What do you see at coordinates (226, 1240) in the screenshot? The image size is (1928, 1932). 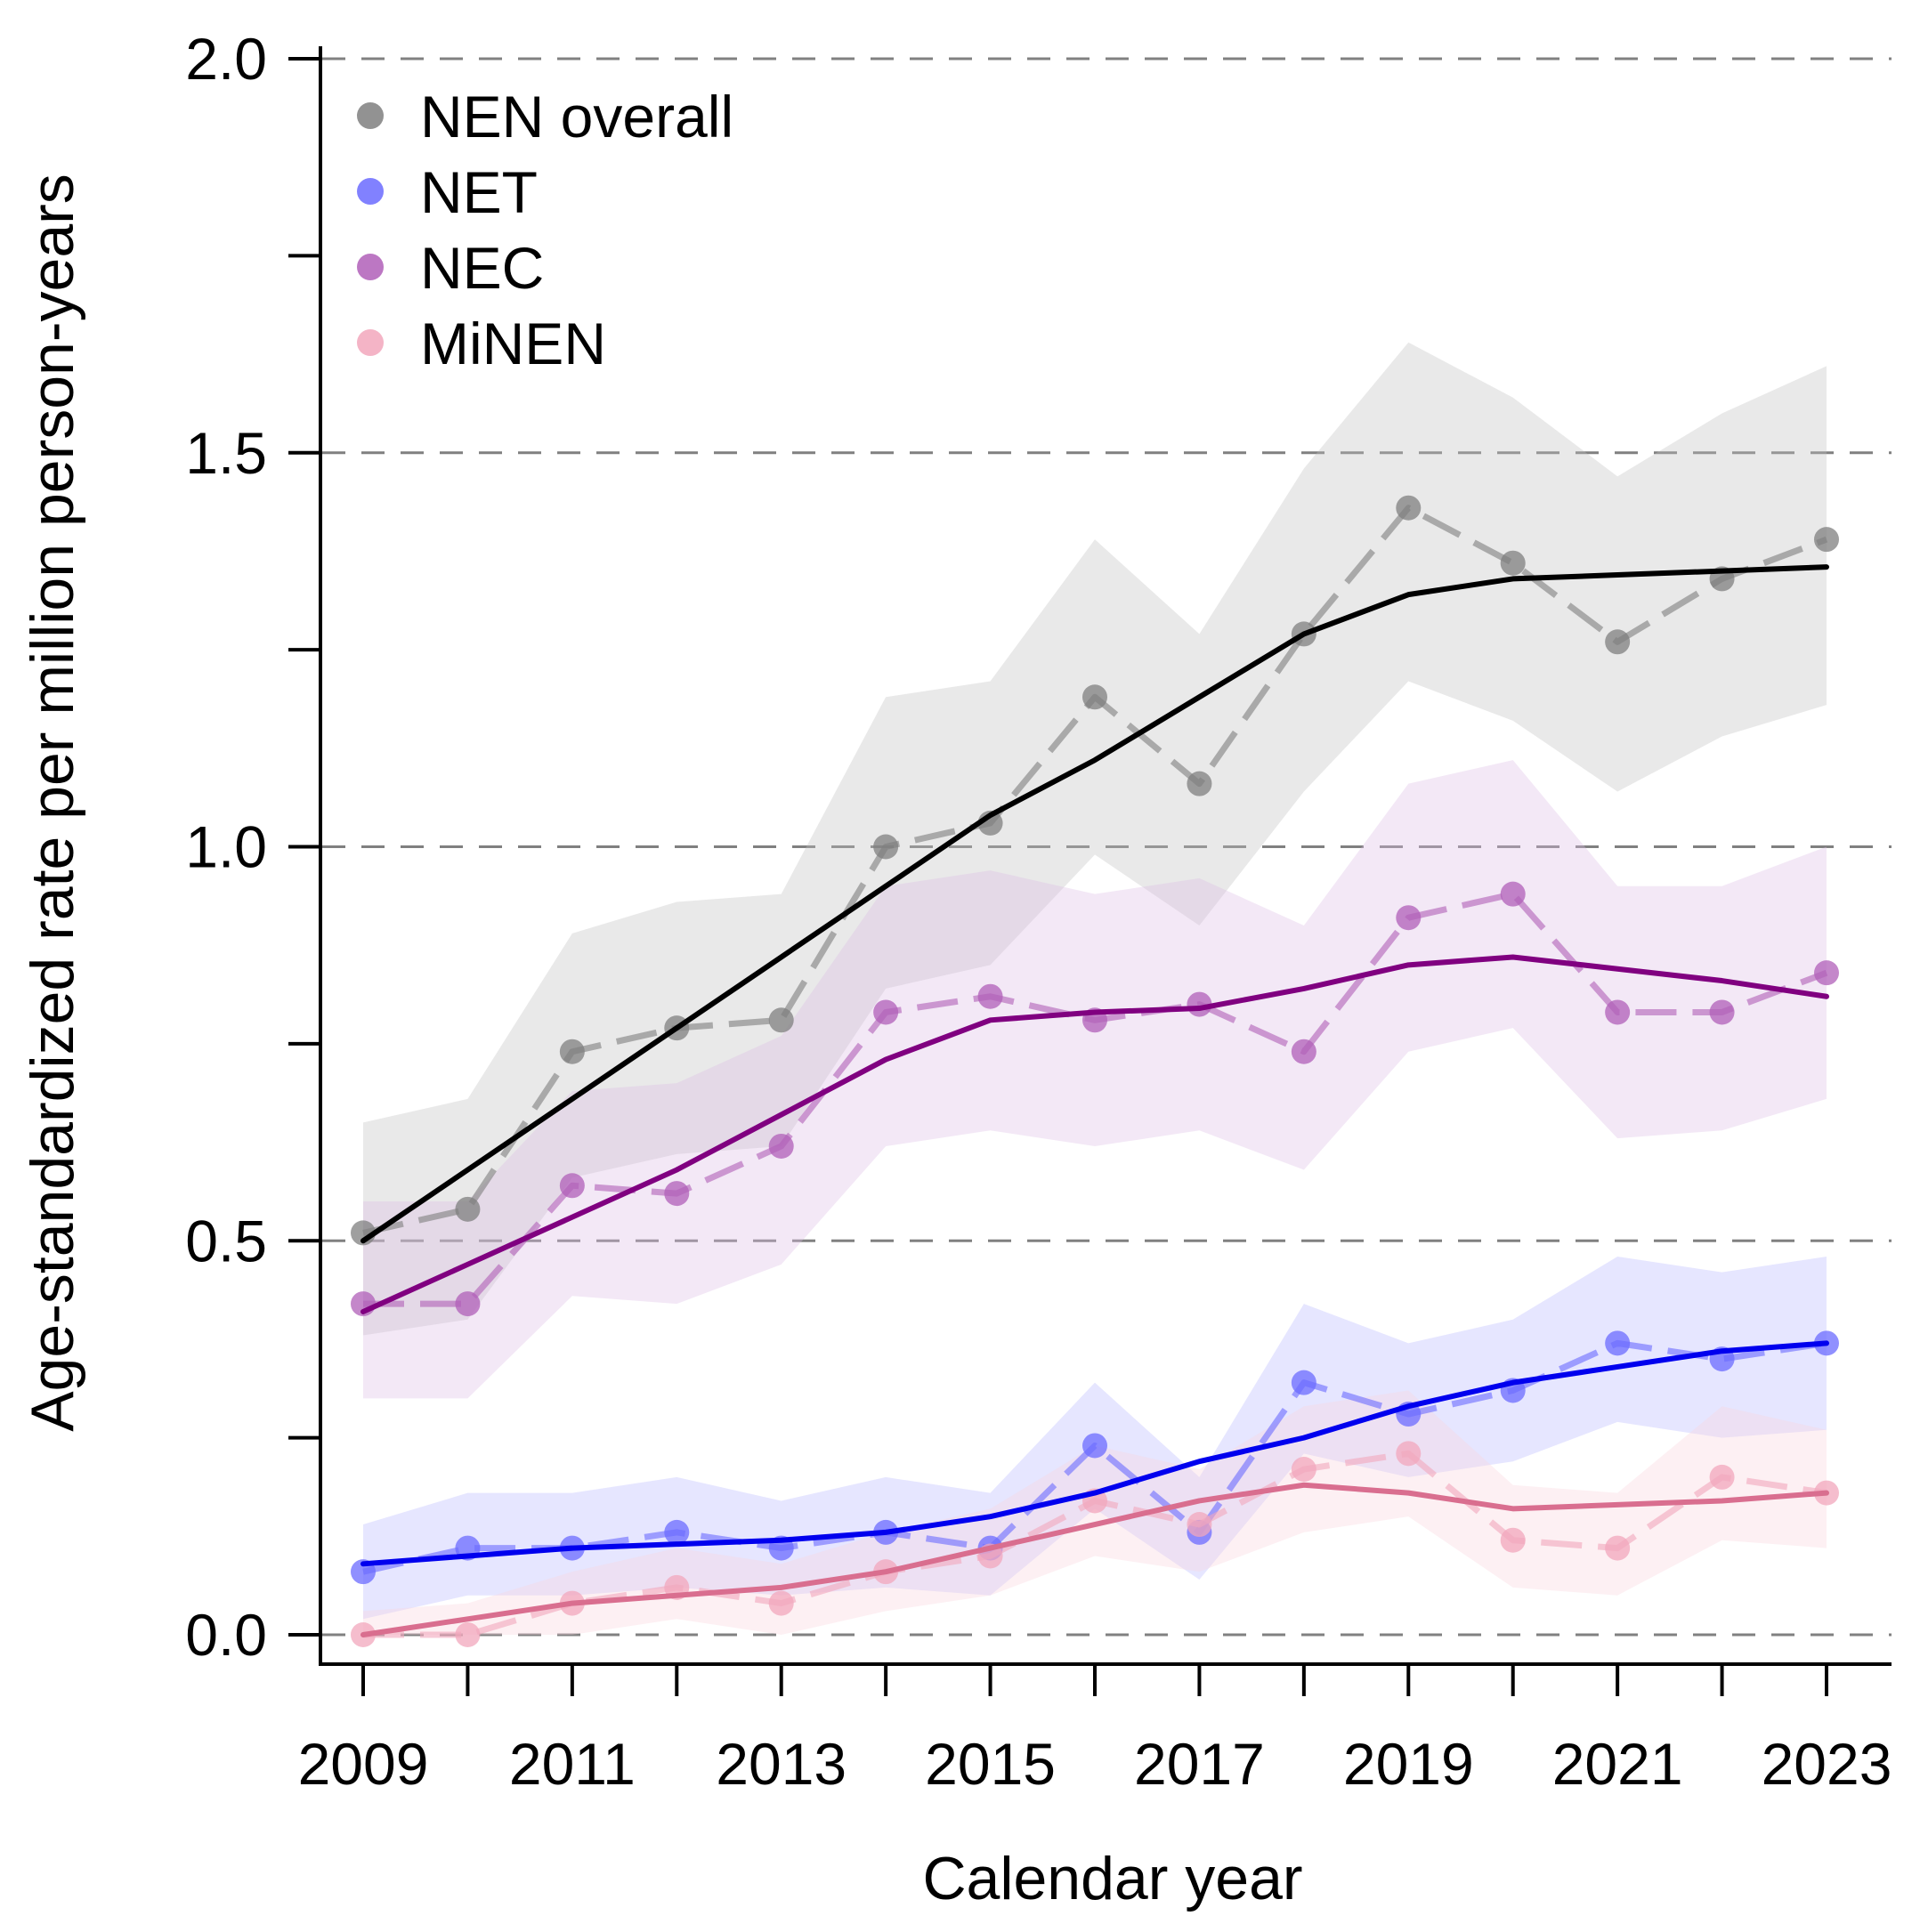 I see `y-tick-label: 0.5` at bounding box center [226, 1240].